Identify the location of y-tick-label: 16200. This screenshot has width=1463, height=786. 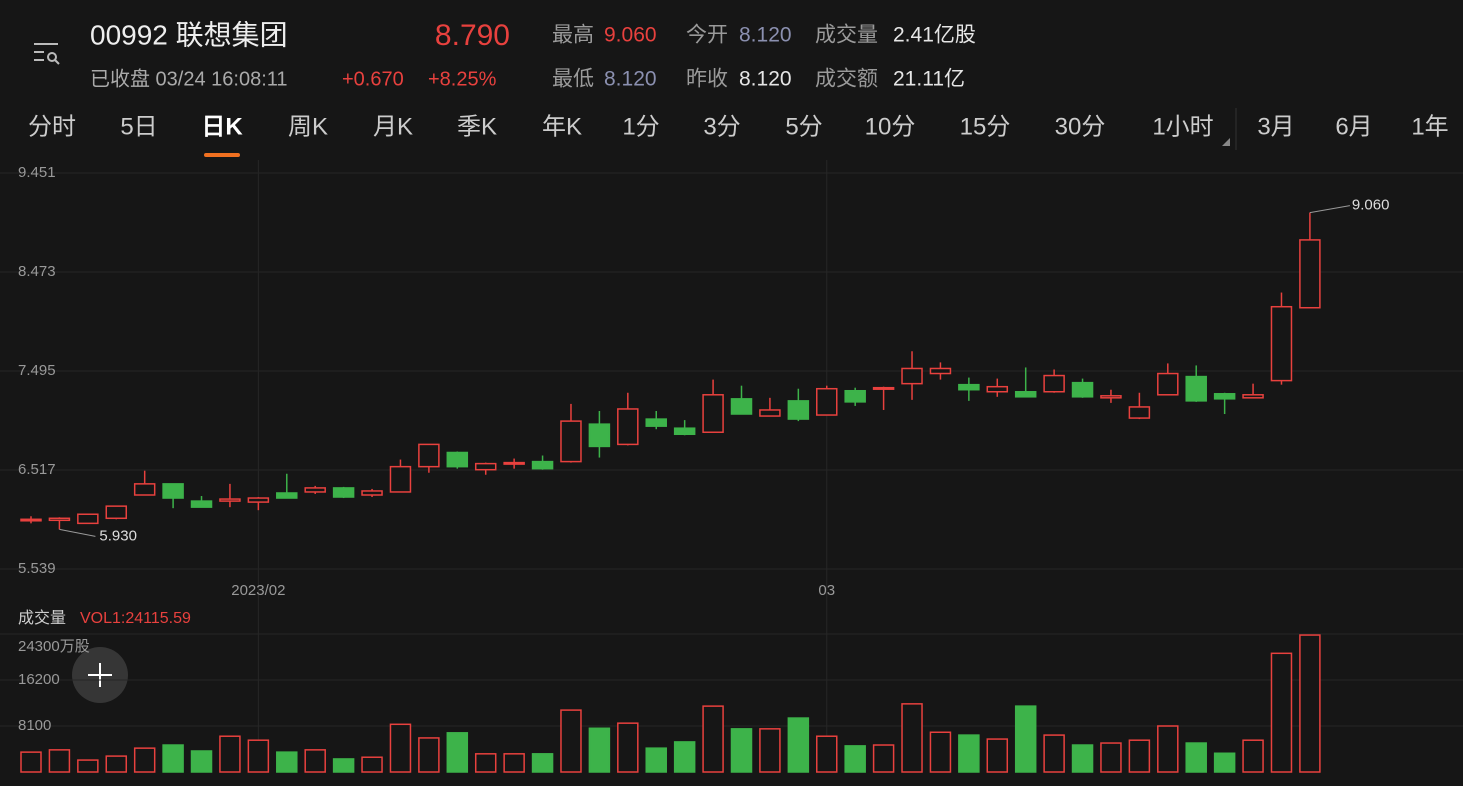
(39, 679).